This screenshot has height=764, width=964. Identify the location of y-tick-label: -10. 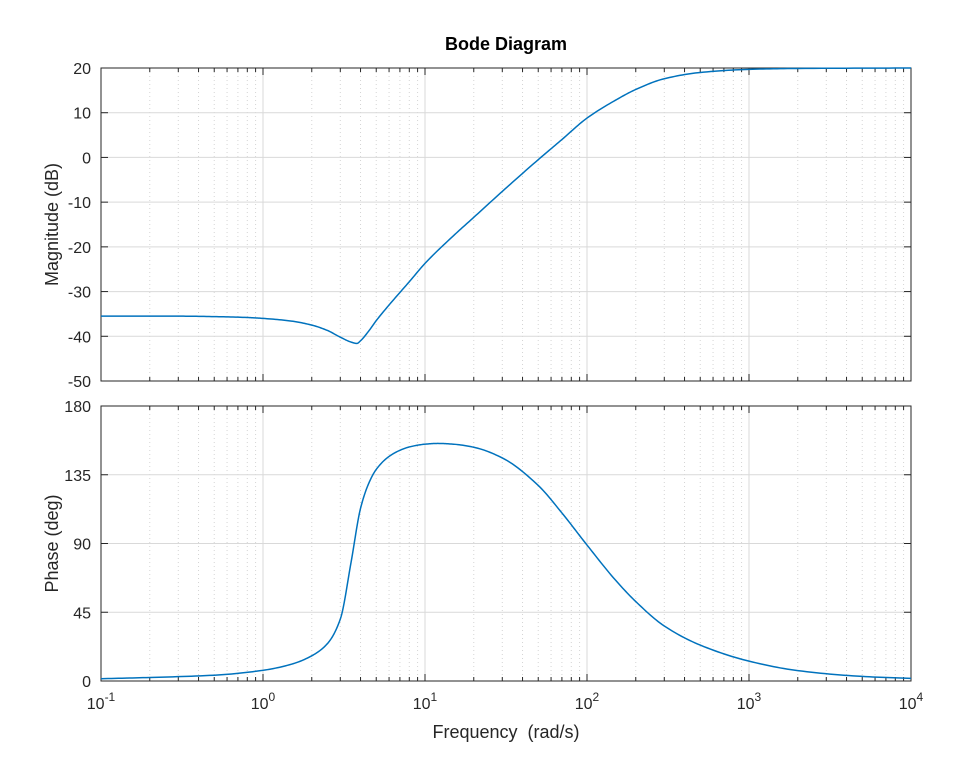
(79, 203).